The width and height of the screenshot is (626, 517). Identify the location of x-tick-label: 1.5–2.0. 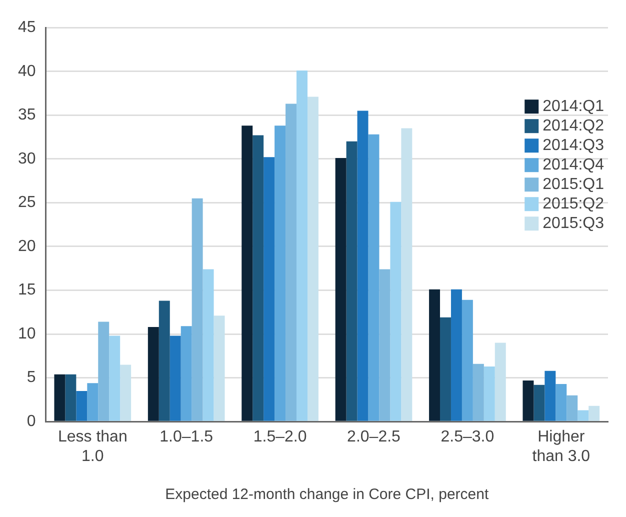
(280, 437).